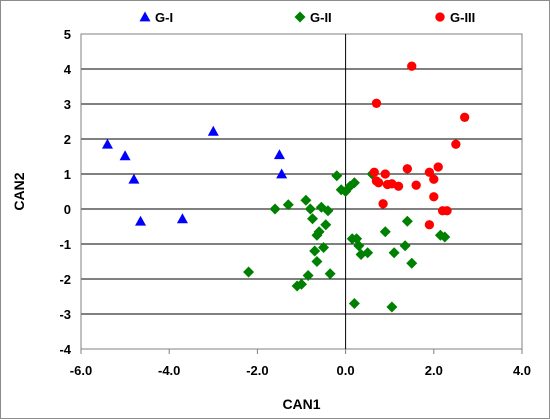 The width and height of the screenshot is (550, 419). I want to click on legend-item-g-iii: G-III, so click(455, 17).